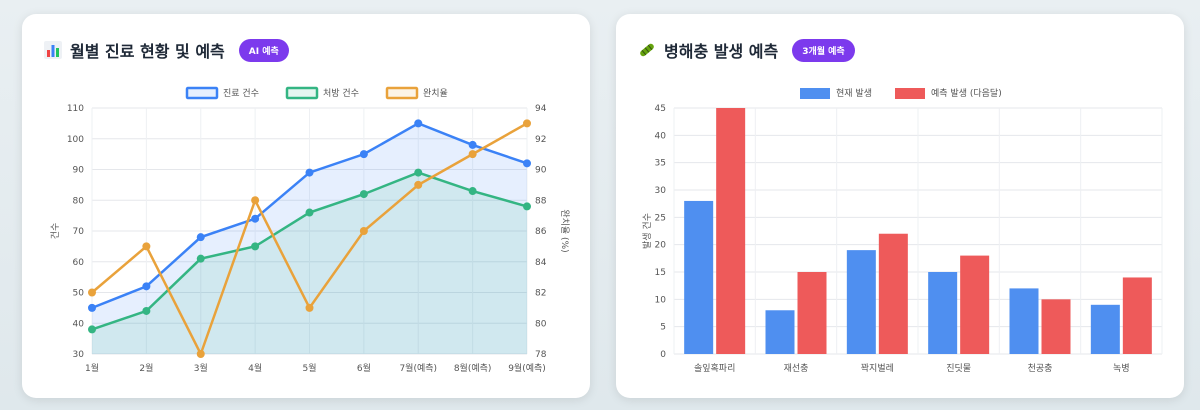 The image size is (1200, 410). Describe the element at coordinates (663, 355) in the screenshot. I see `y-tick-label: 0` at that location.